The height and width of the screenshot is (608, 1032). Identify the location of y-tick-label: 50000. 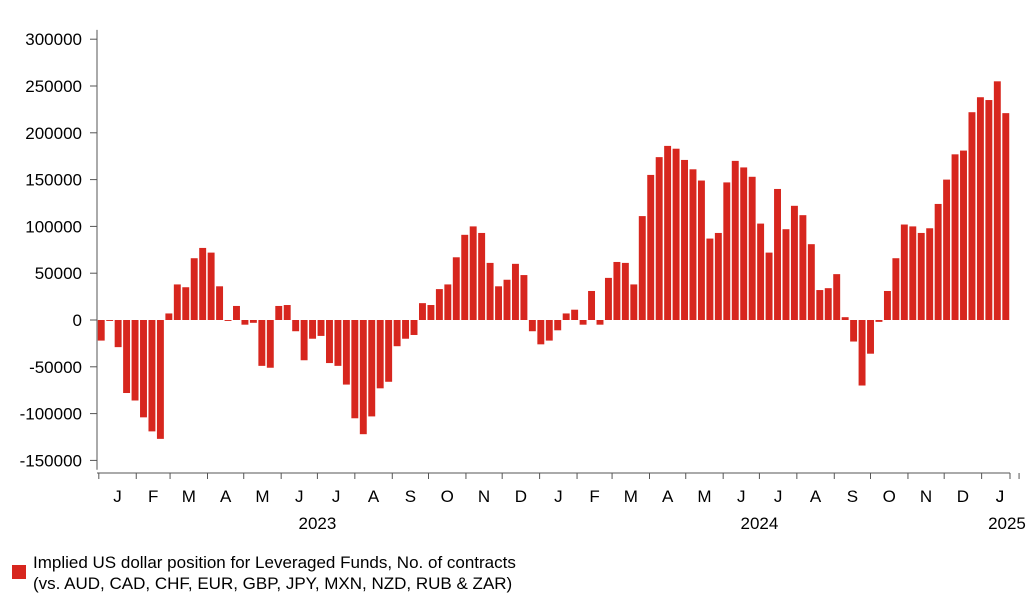
(58, 273).